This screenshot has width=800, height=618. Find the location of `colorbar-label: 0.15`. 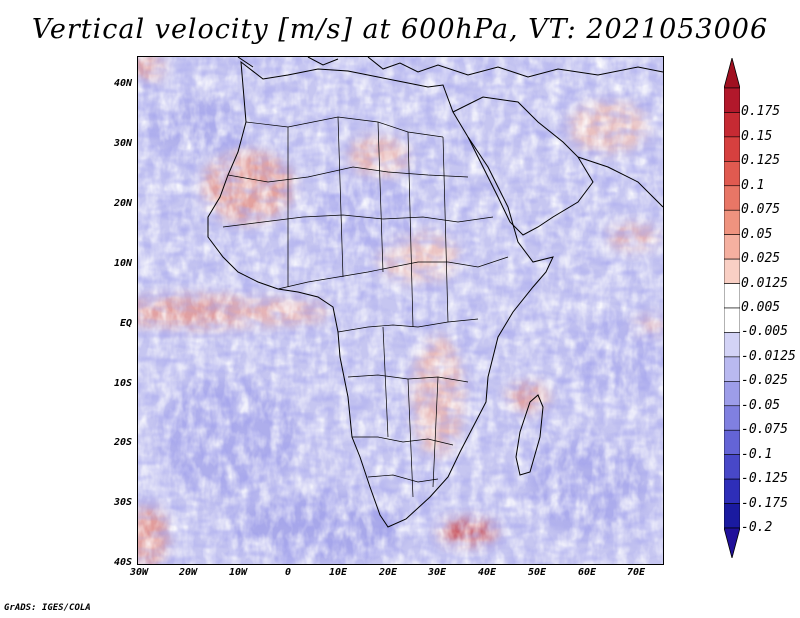

colorbar-label: 0.15 is located at coordinates (757, 136).